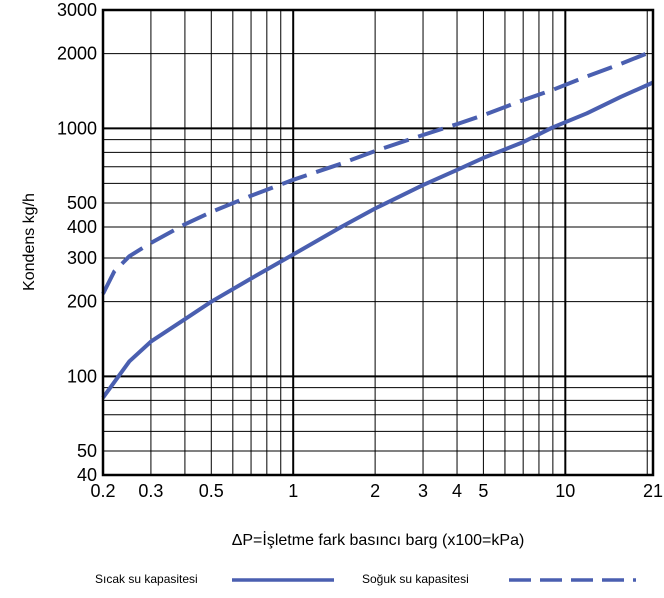 The image size is (664, 598). What do you see at coordinates (82, 203) in the screenshot?
I see `y-tick-label: 500` at bounding box center [82, 203].